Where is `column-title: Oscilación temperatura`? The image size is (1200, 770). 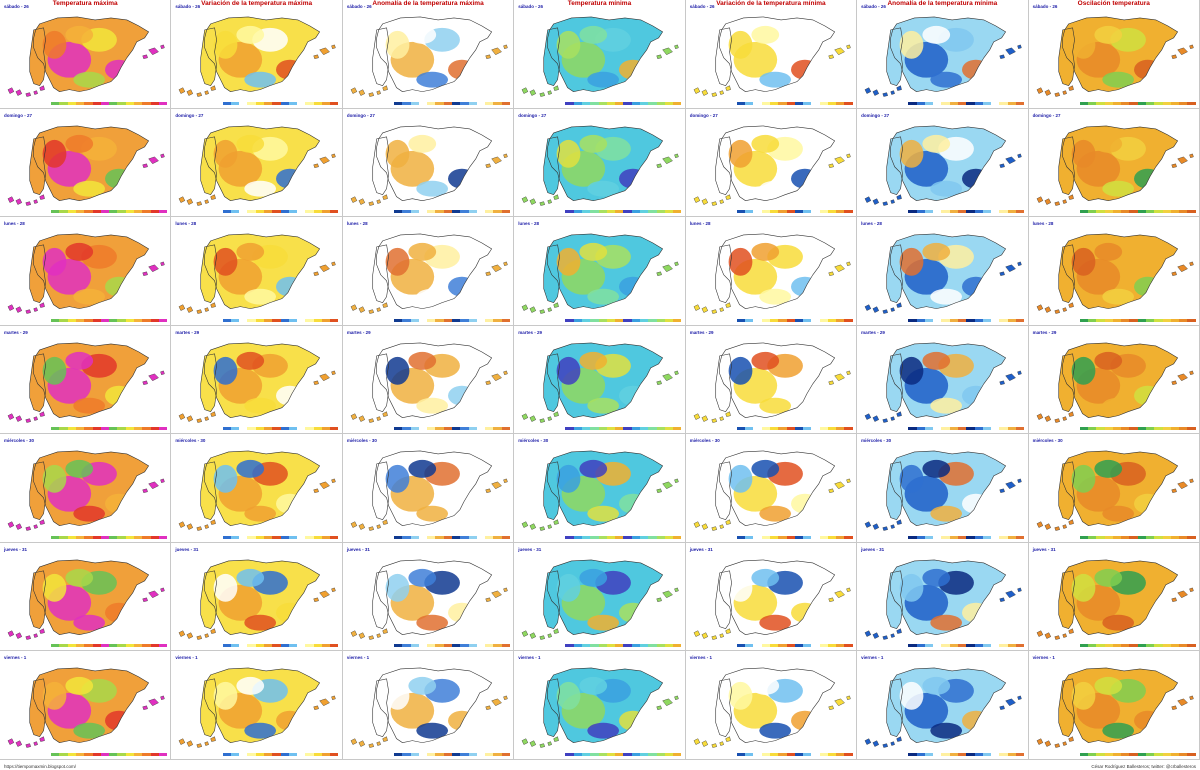
column-title: Oscilación temperatura is located at coordinates (1113, 3).